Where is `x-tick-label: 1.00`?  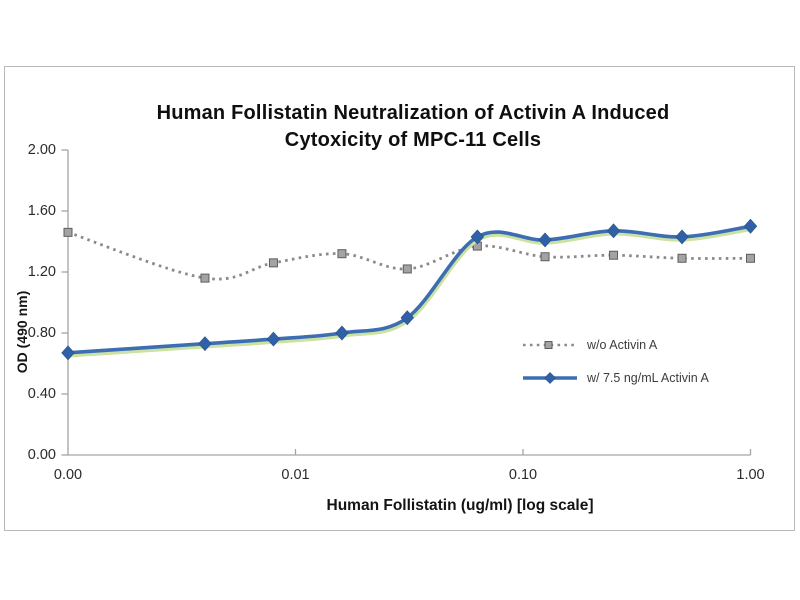
x-tick-label: 1.00 is located at coordinates (750, 475).